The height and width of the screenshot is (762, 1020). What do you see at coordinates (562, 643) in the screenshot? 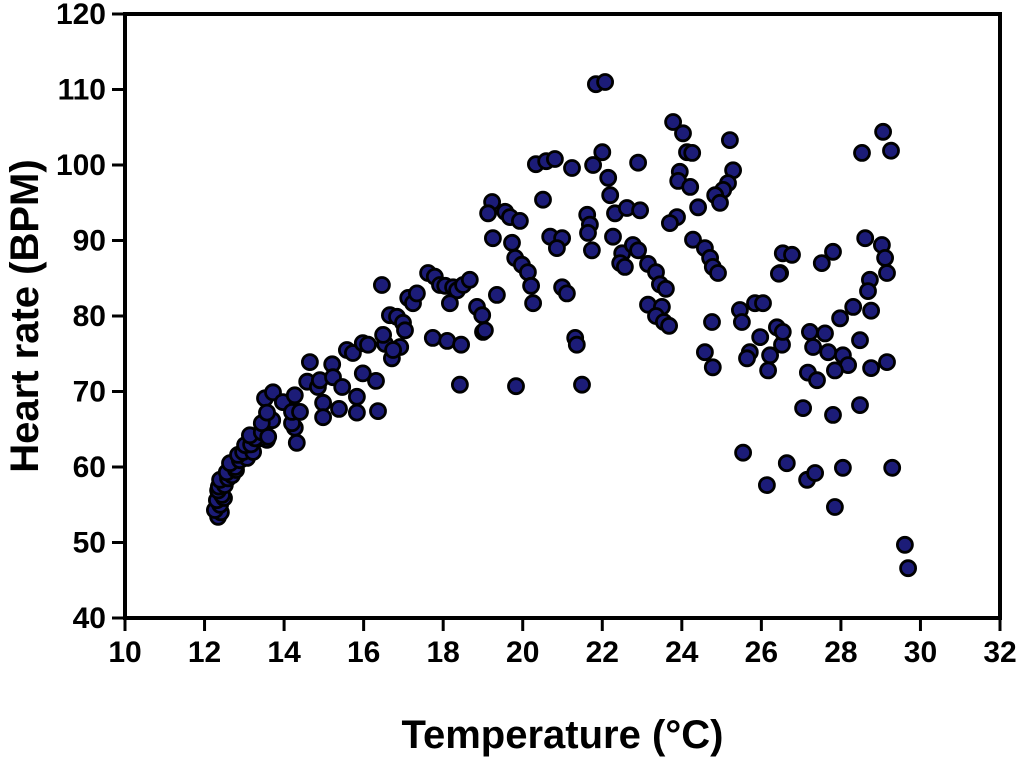
I see `x-axis-ticks: 10 12 14 16 18 20 22 24 26 28 30 32` at bounding box center [562, 643].